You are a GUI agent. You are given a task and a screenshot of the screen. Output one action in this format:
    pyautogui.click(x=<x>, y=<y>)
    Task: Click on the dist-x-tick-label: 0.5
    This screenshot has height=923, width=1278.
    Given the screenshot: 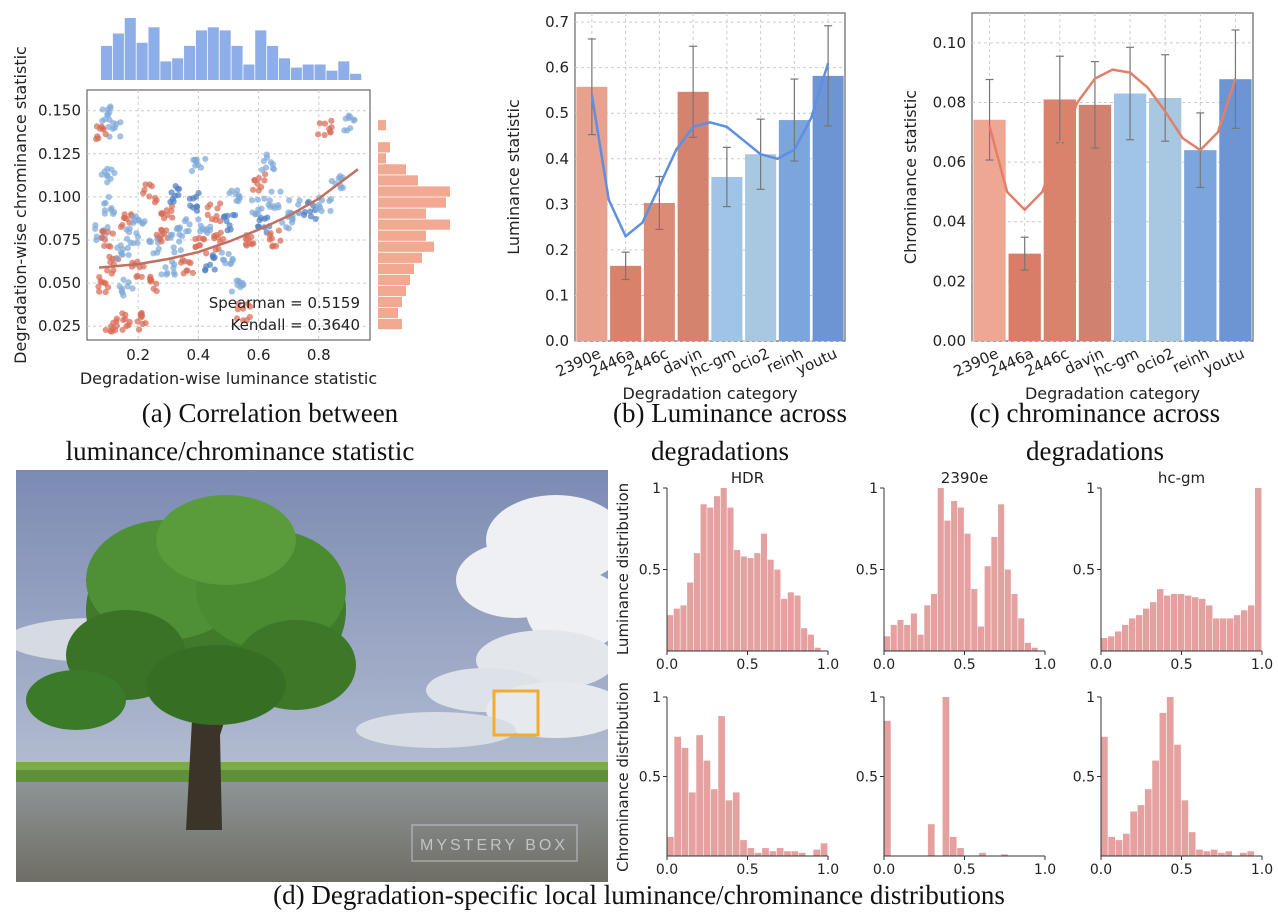 What is the action you would take?
    pyautogui.click(x=747, y=665)
    